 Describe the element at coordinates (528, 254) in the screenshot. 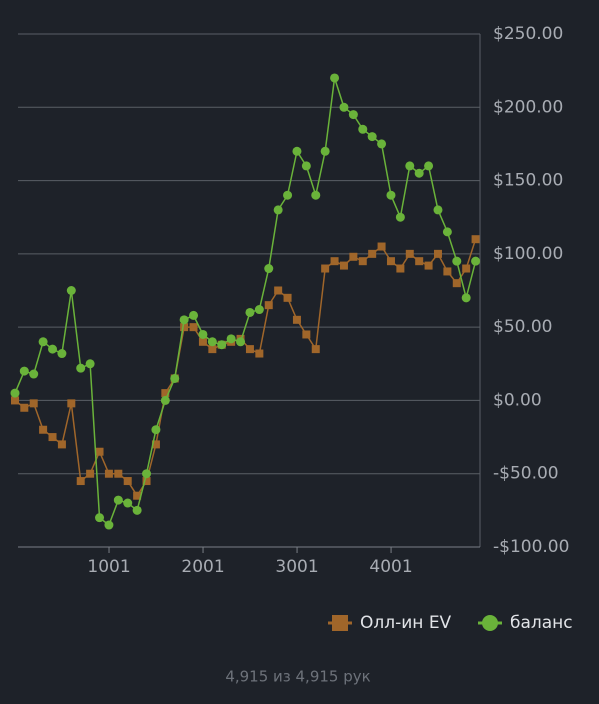

I see `y-tick-label: $100.00` at that location.